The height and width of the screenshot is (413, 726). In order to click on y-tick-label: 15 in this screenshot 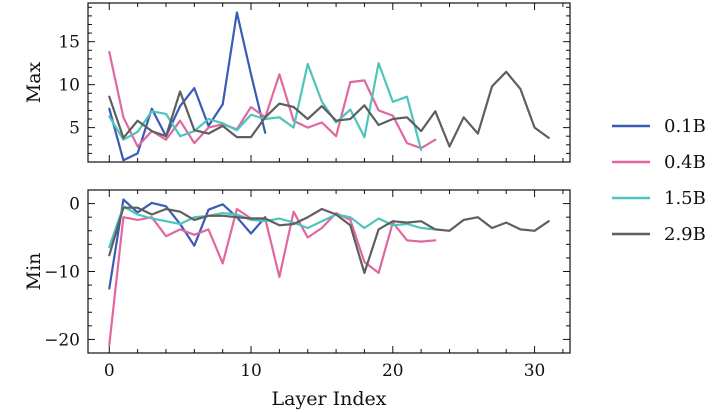, I will do `click(69, 43)`.